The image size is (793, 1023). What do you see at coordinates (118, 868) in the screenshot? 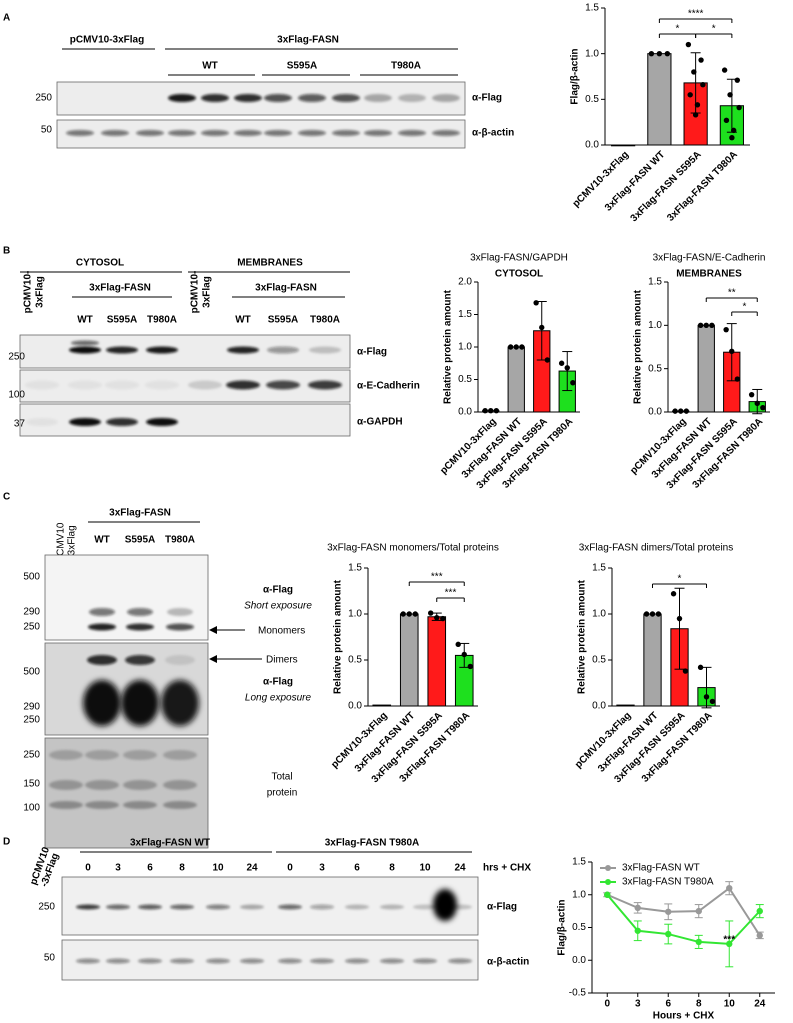
I see `lane-label: 3` at bounding box center [118, 868].